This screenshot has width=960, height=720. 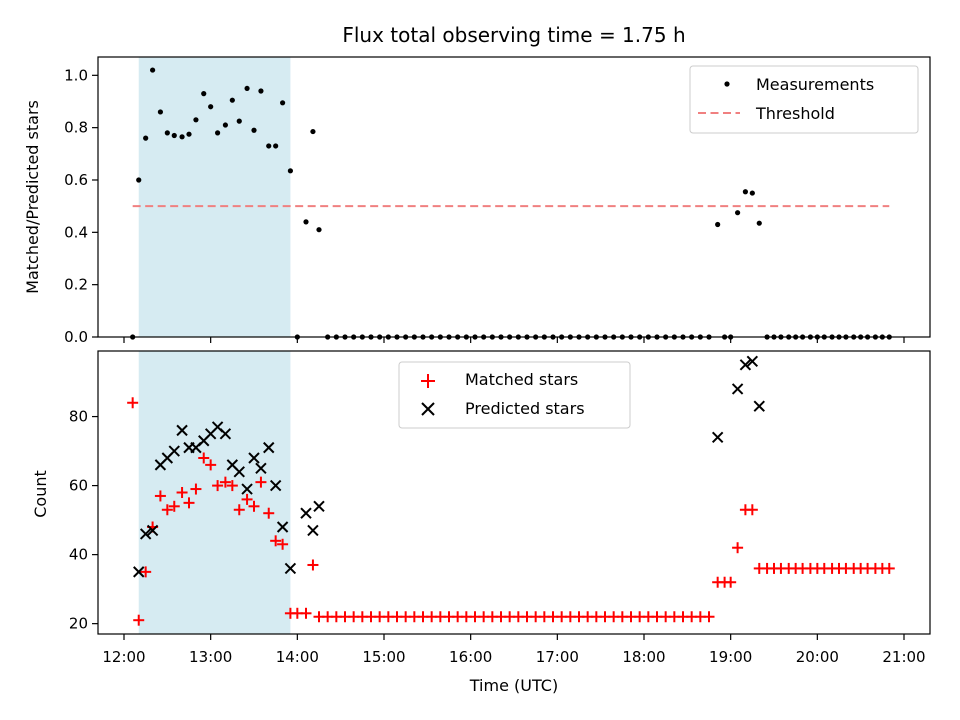 I want to click on x-tick-label: 12:00, so click(x=123, y=657).